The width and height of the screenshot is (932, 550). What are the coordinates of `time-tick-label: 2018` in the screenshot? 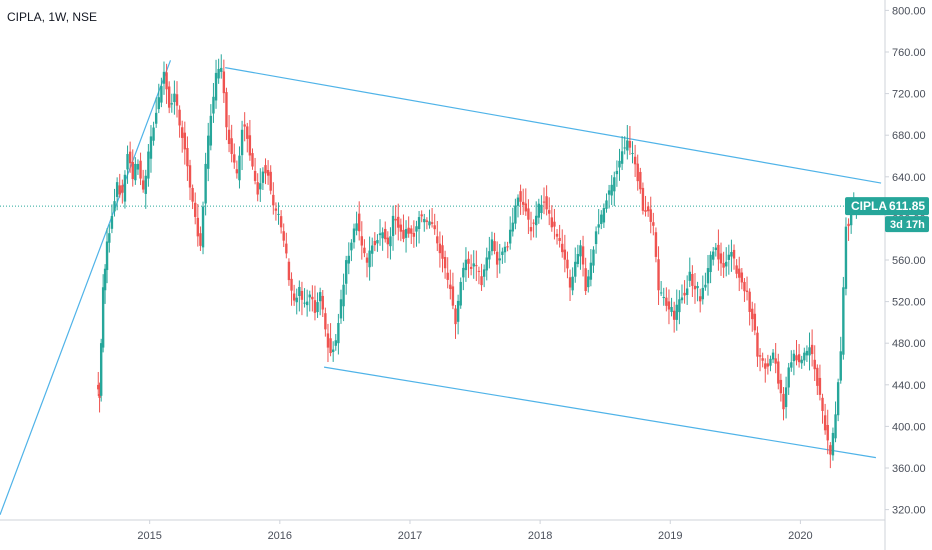 It's located at (540, 536).